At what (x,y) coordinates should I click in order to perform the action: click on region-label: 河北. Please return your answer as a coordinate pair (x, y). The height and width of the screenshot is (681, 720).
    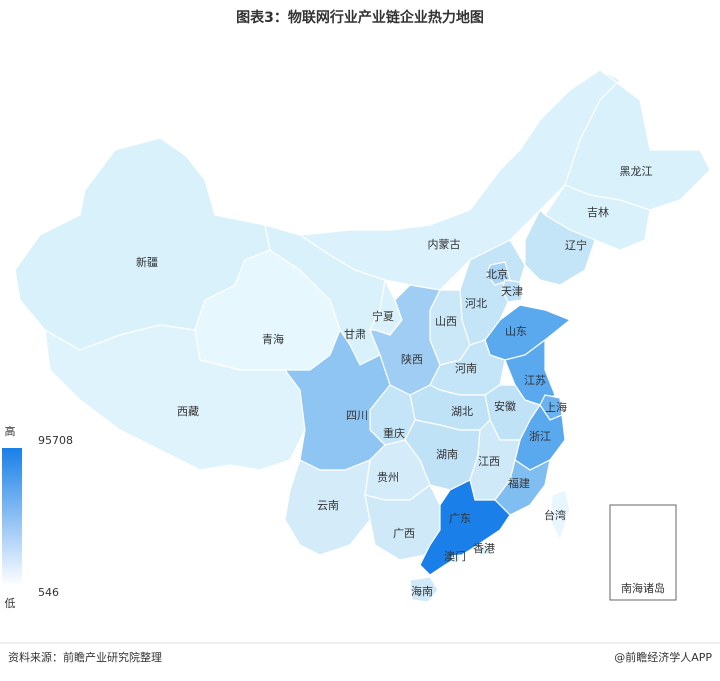
    Looking at the image, I should click on (476, 303).